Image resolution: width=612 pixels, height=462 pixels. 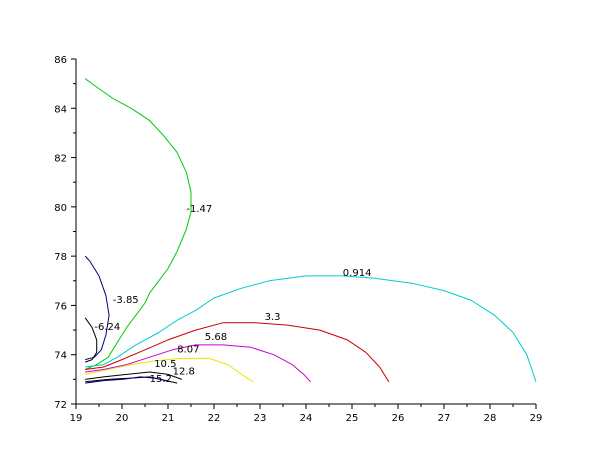 What do you see at coordinates (60, 159) in the screenshot?
I see `y-tick-label: 82` at bounding box center [60, 159].